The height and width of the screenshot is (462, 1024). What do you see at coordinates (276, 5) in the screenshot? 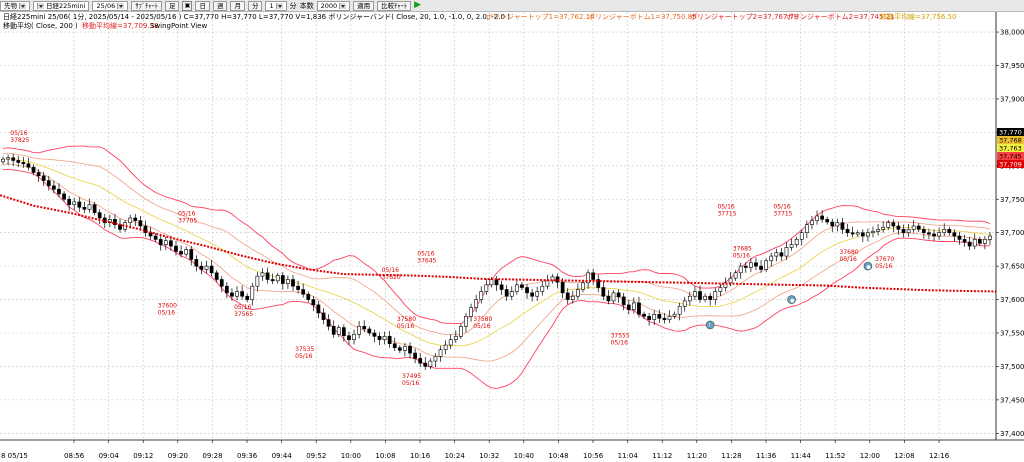
I see `interval-input: 1` at bounding box center [276, 5].